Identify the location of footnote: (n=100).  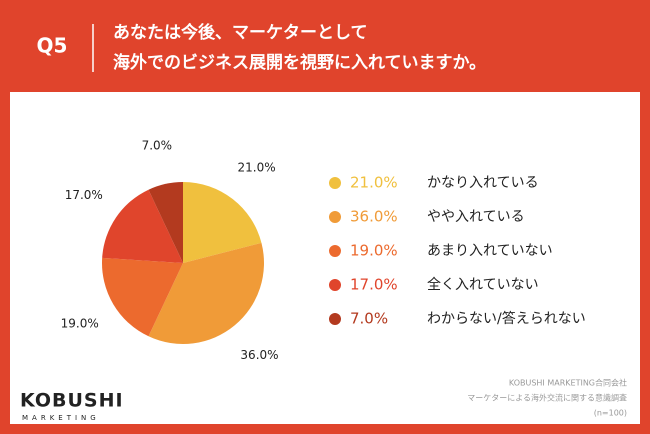
(610, 413).